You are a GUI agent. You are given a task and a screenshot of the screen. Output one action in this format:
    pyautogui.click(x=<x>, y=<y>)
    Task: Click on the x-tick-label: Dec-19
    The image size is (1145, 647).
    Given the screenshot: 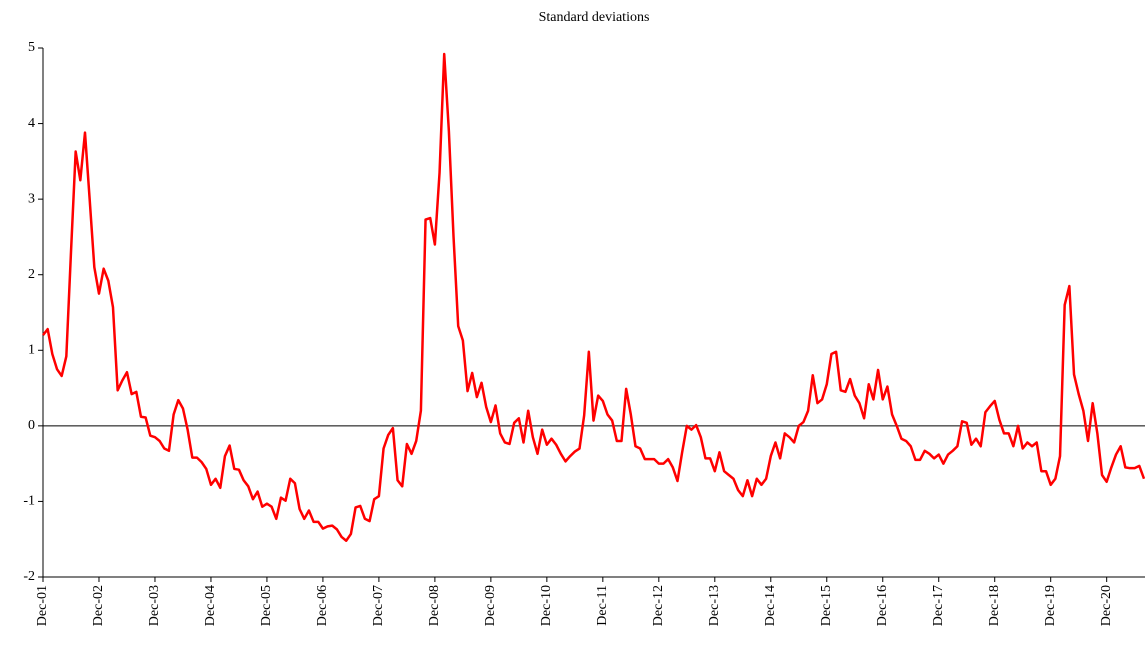 What is the action you would take?
    pyautogui.click(x=1050, y=605)
    